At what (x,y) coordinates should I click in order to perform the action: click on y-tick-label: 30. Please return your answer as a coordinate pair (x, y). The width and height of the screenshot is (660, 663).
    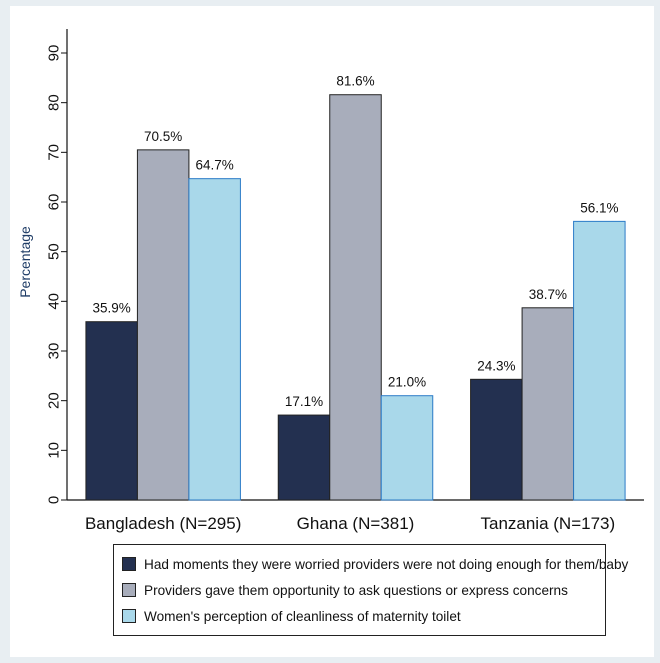
    Looking at the image, I should click on (53, 351).